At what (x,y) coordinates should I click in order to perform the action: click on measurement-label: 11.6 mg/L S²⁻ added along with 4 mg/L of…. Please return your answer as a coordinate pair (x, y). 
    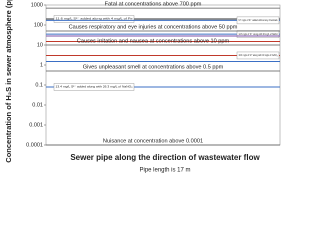
    Looking at the image, I should click on (95, 19).